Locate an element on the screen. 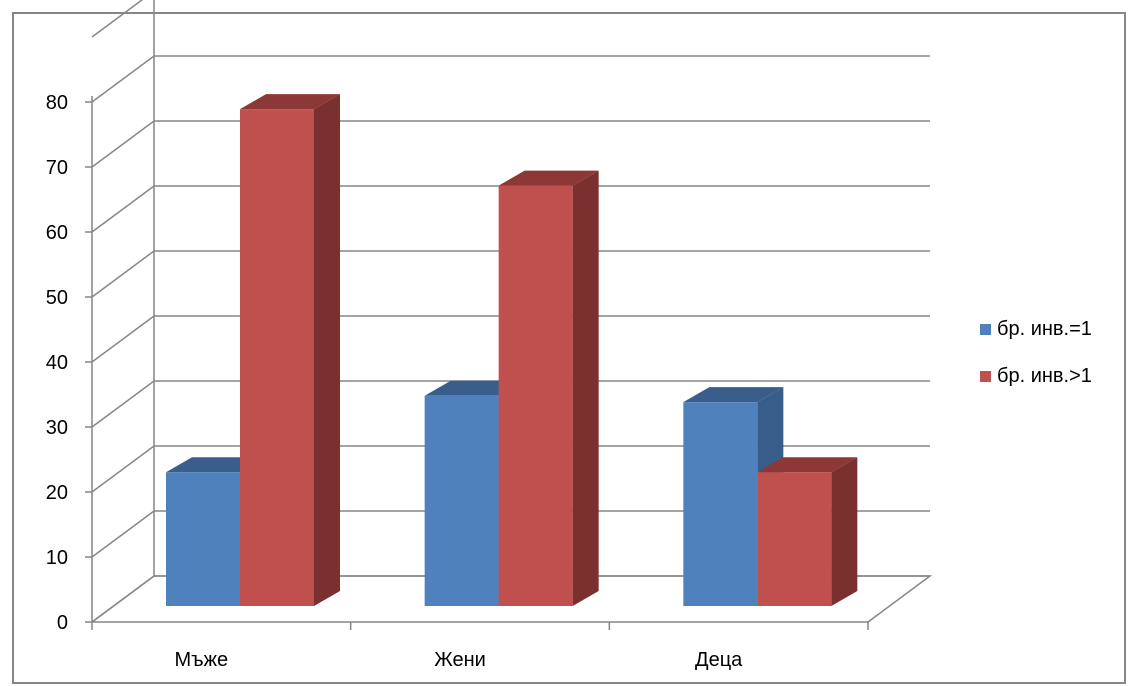  legend-item-series-2: бр. инв.>1 is located at coordinates (1036, 376).